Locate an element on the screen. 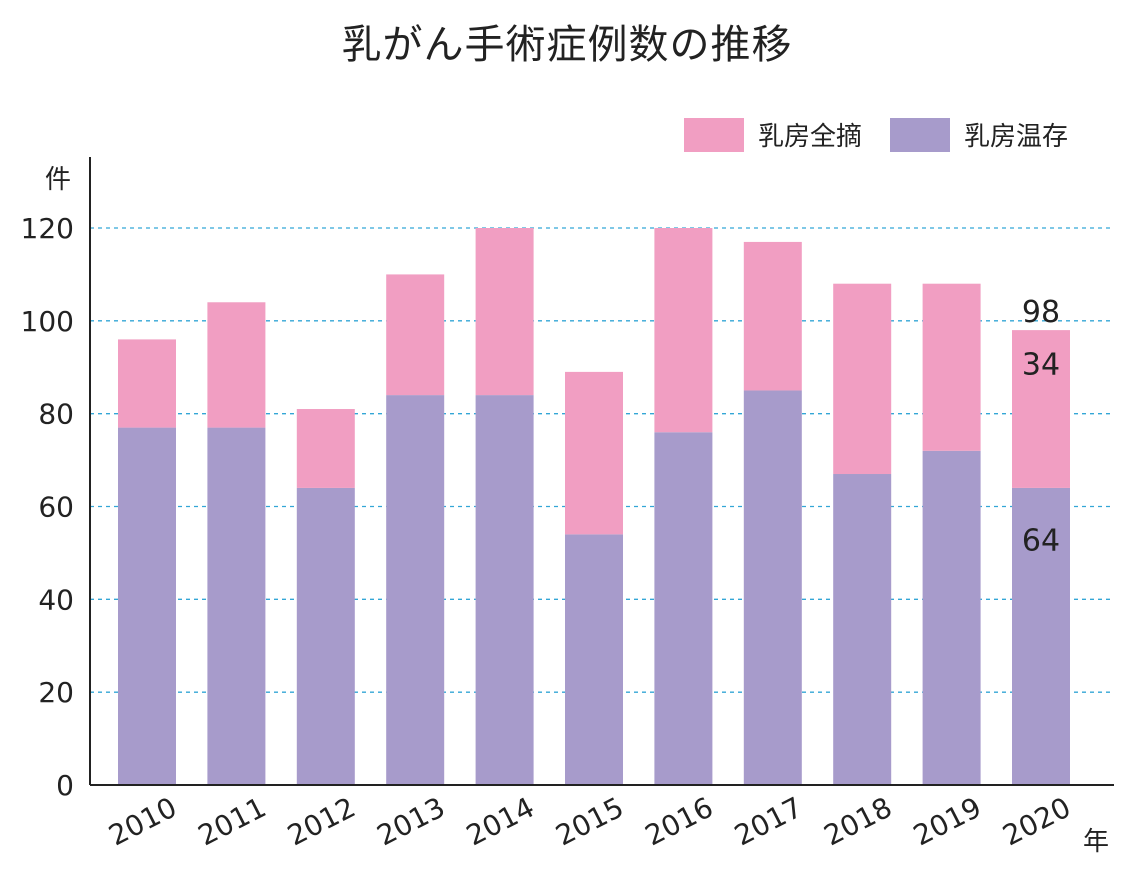 The height and width of the screenshot is (872, 1134). y-axis-unit: 件 is located at coordinates (58, 180).